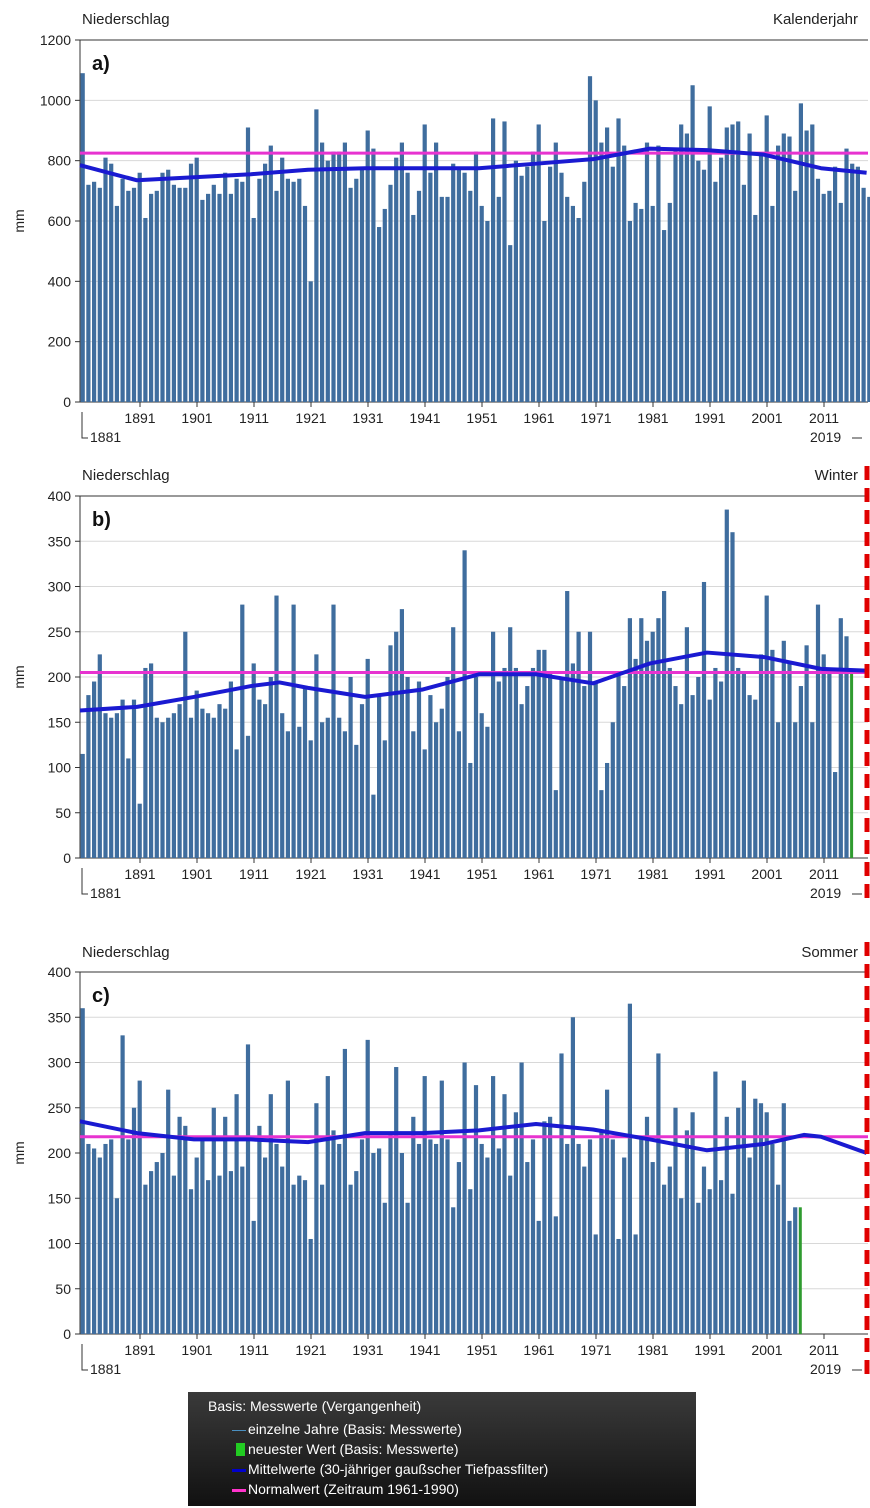 This screenshot has width=870, height=1508. I want to click on x-tick-label: 1981, so click(652, 874).